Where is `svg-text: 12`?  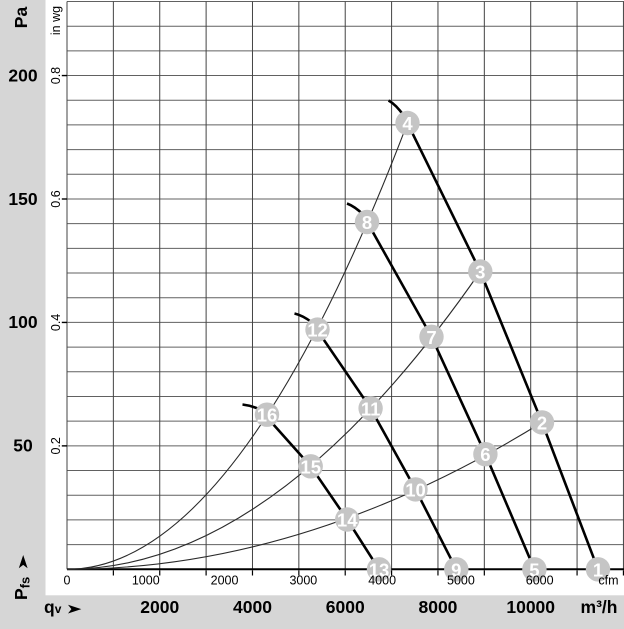 svg-text: 12 is located at coordinates (317, 330).